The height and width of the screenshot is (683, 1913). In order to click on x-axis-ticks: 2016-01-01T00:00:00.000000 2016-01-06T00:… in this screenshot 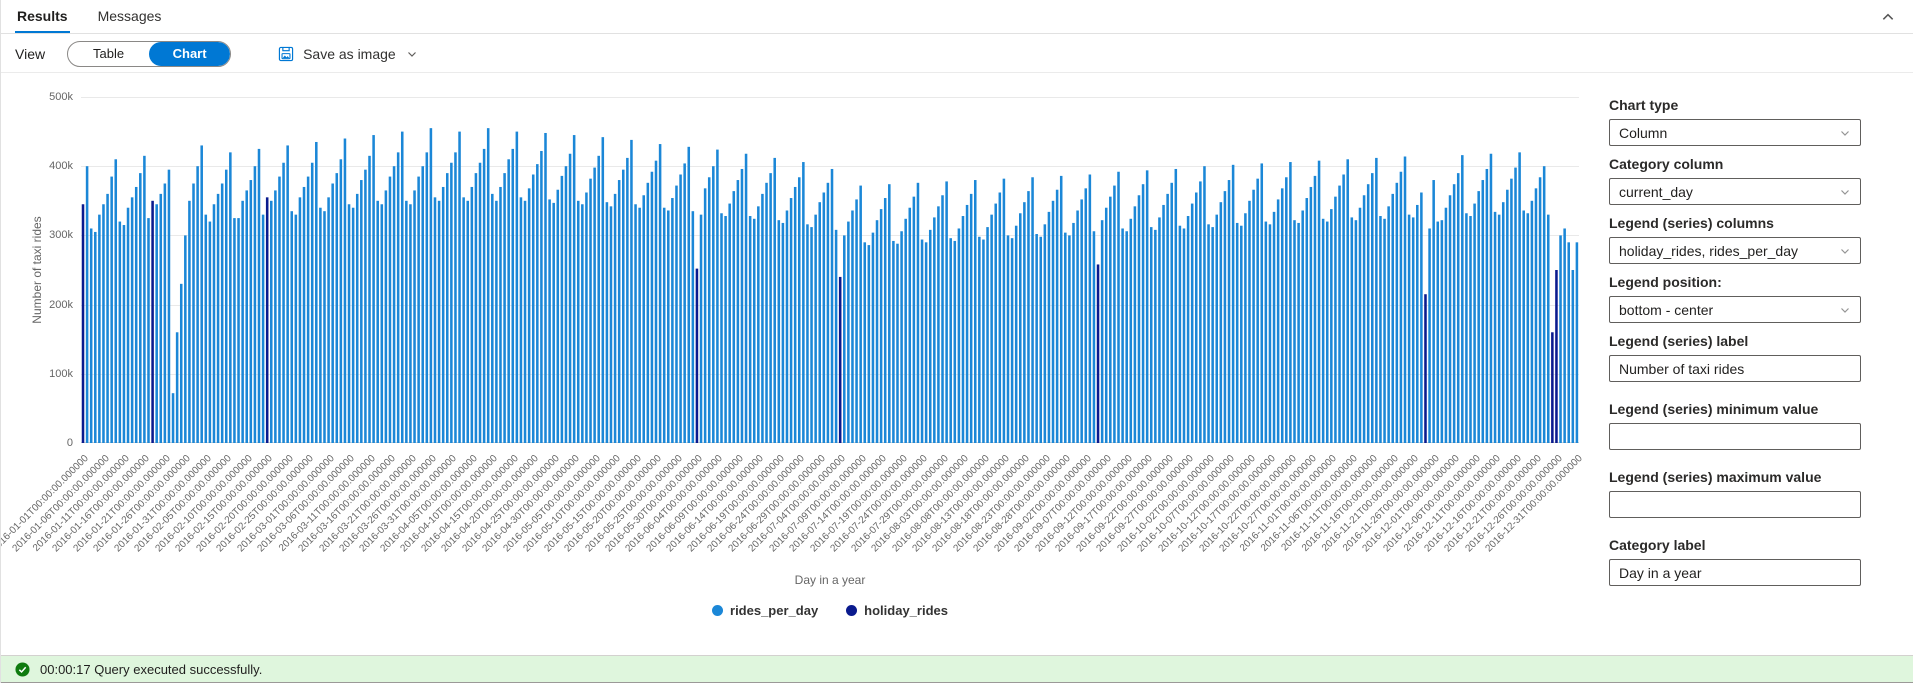, I will do `click(793, 504)`.